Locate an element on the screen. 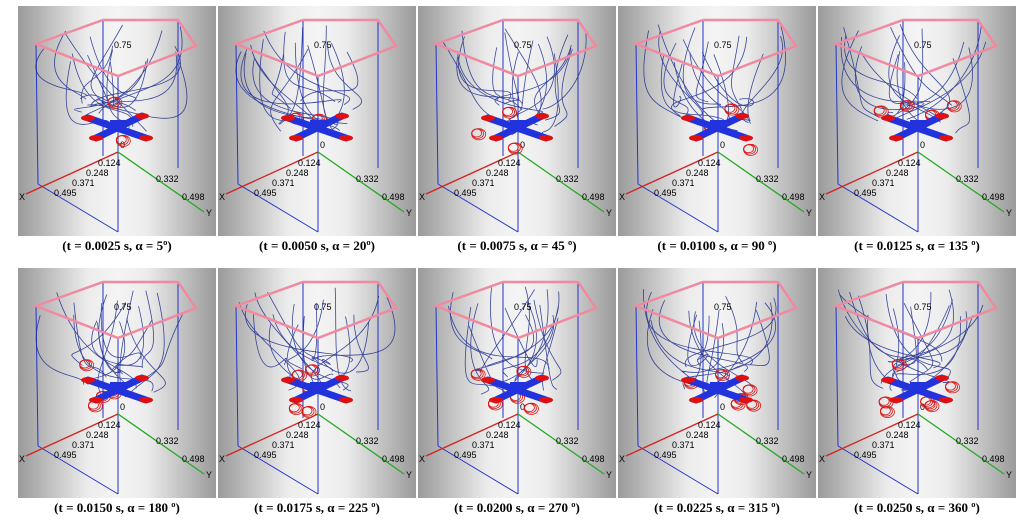  panel-caption: (t = 0.0025 s, α = 5º) is located at coordinates (117, 245).